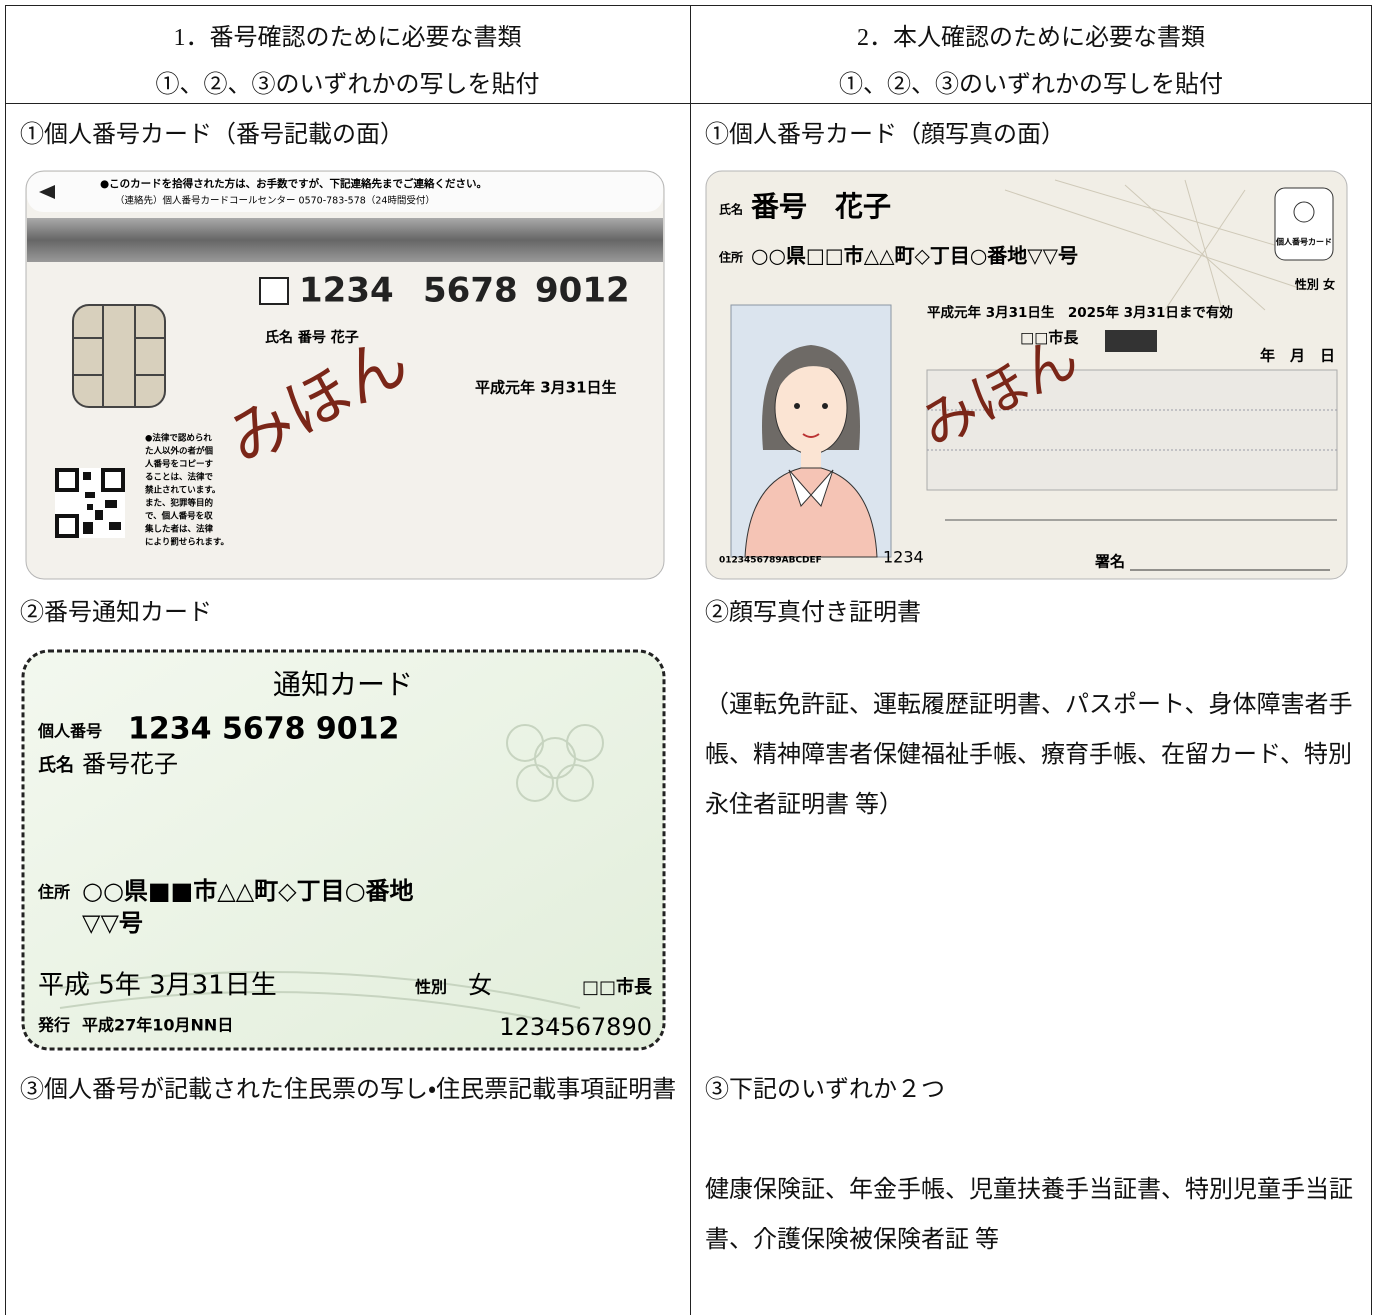 The width and height of the screenshot is (1377, 1315). What do you see at coordinates (431, 987) in the screenshot?
I see `field-label: 性別` at bounding box center [431, 987].